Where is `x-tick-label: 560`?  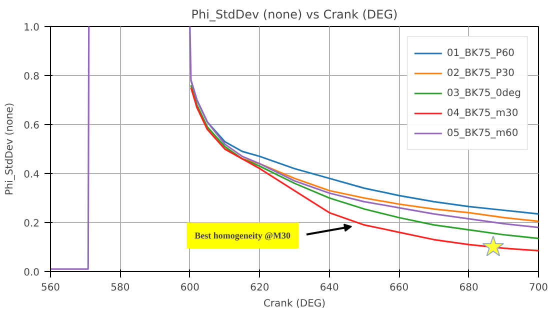
x-tick-label: 560 is located at coordinates (50, 288).